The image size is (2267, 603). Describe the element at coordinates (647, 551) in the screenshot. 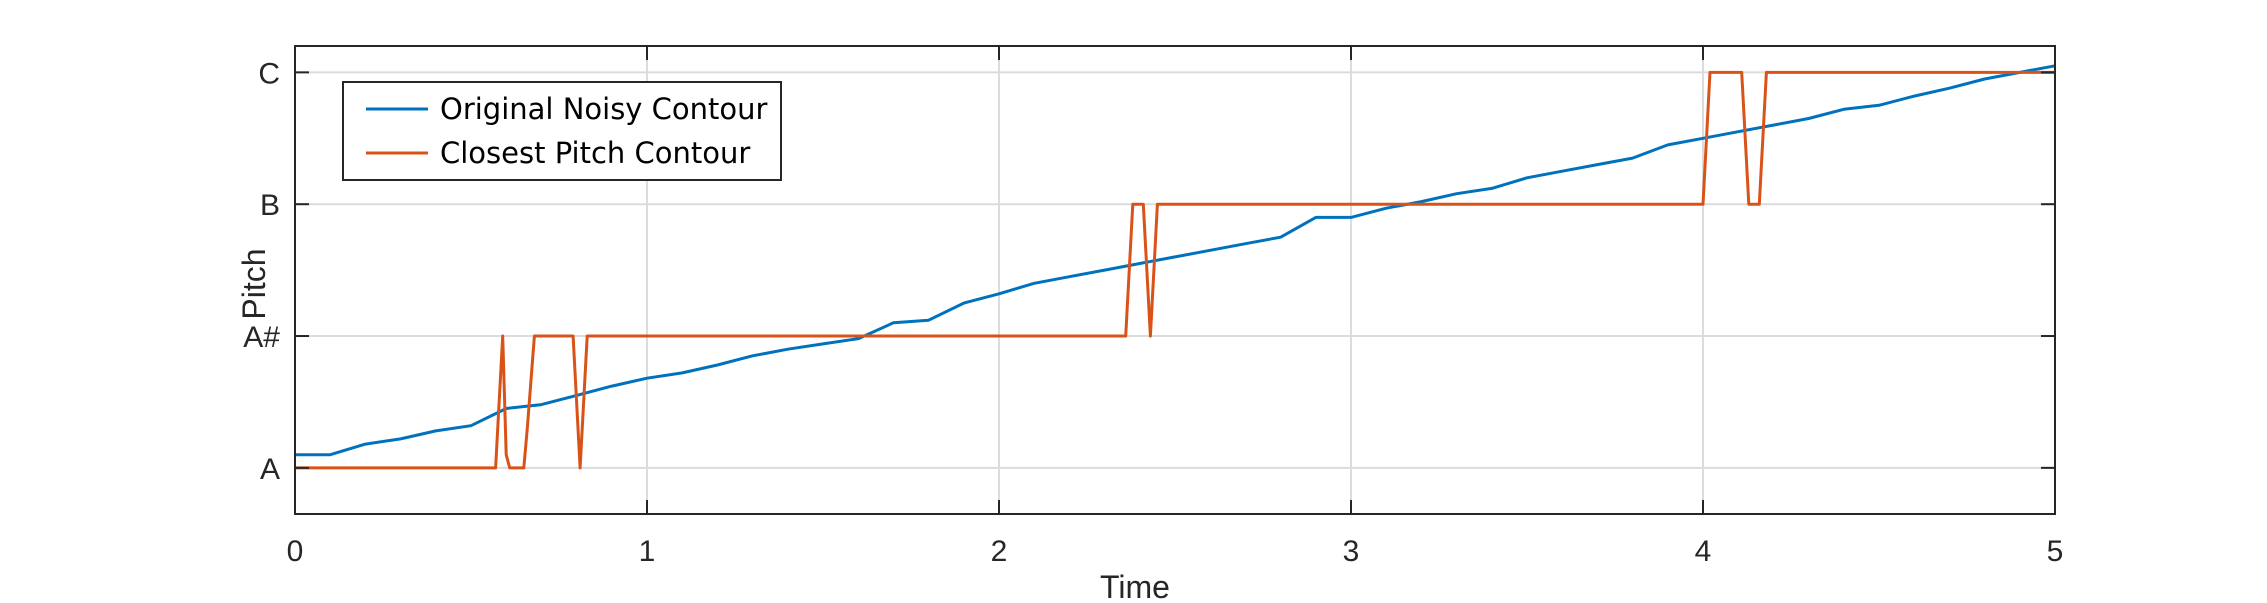

I see `x-tick-label: 1` at that location.